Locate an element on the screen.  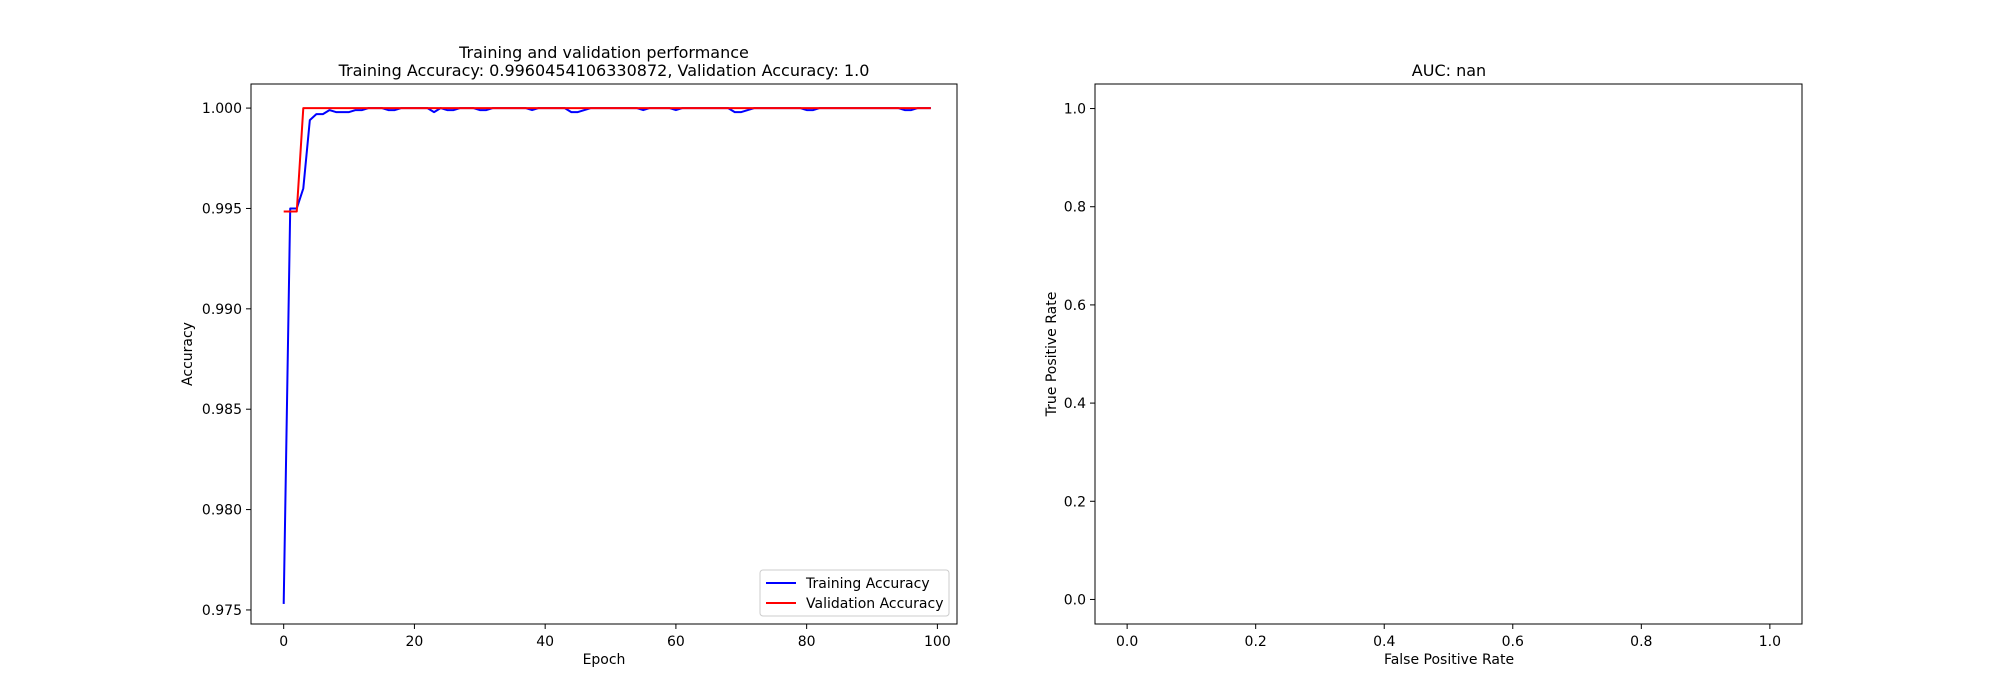
roc-y-tick-label: 0.8 is located at coordinates (1075, 208).